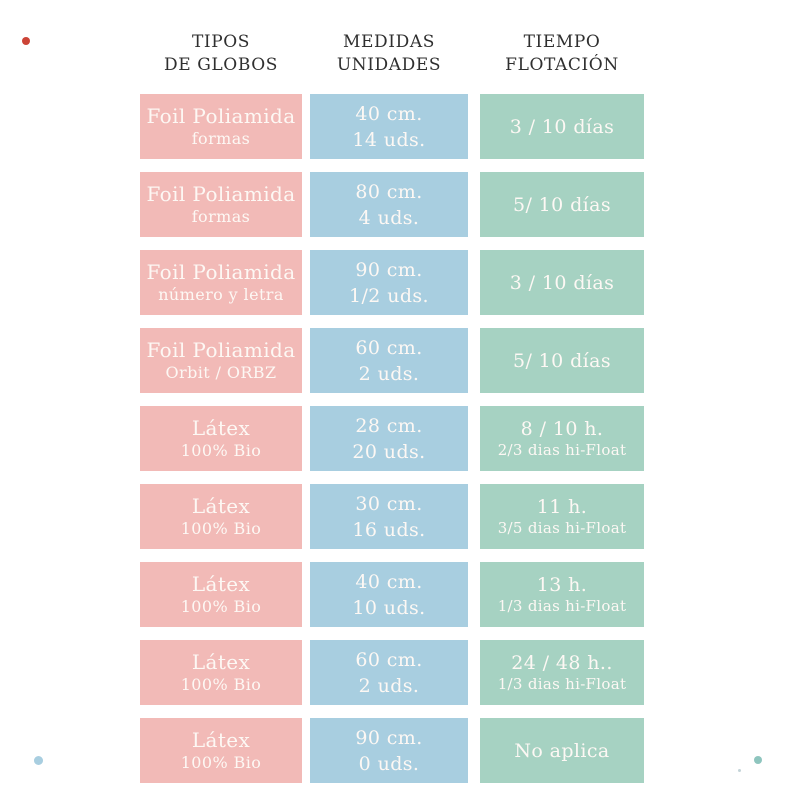  What do you see at coordinates (389, 126) in the screenshot?
I see `cell-medida-unidades: 40 cm. 14 uds.` at bounding box center [389, 126].